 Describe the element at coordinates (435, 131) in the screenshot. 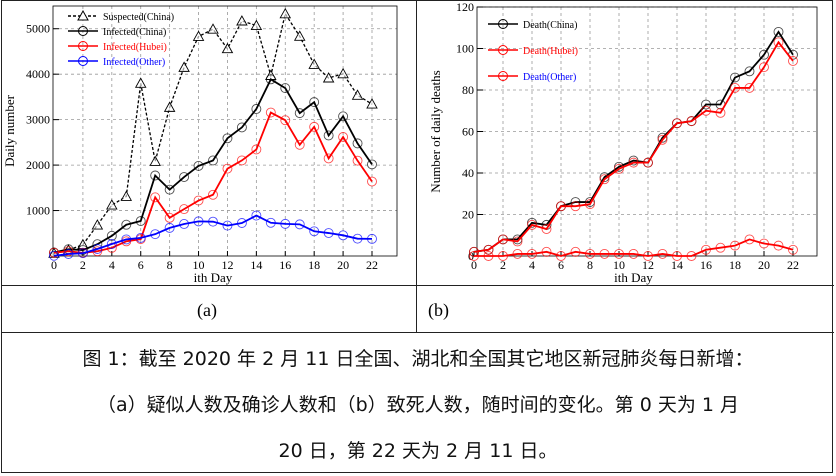

I see `y-axis-label: Number of daily deaths` at that location.